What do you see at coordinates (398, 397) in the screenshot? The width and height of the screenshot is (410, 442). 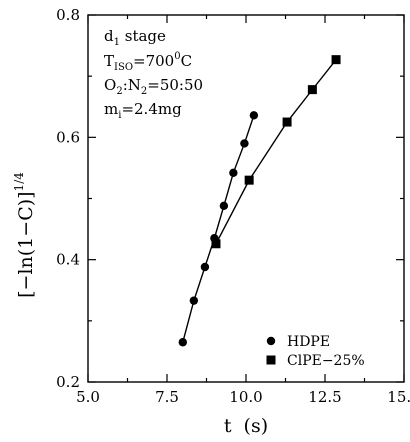 I see `x-tick-label: 15.0` at bounding box center [398, 397].